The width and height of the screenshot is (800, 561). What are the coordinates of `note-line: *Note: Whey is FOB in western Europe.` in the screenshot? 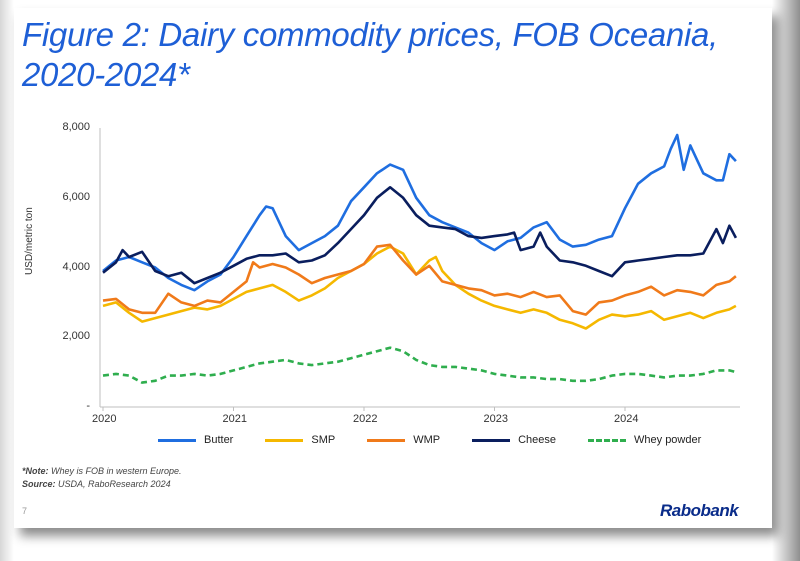 It's located at (102, 471).